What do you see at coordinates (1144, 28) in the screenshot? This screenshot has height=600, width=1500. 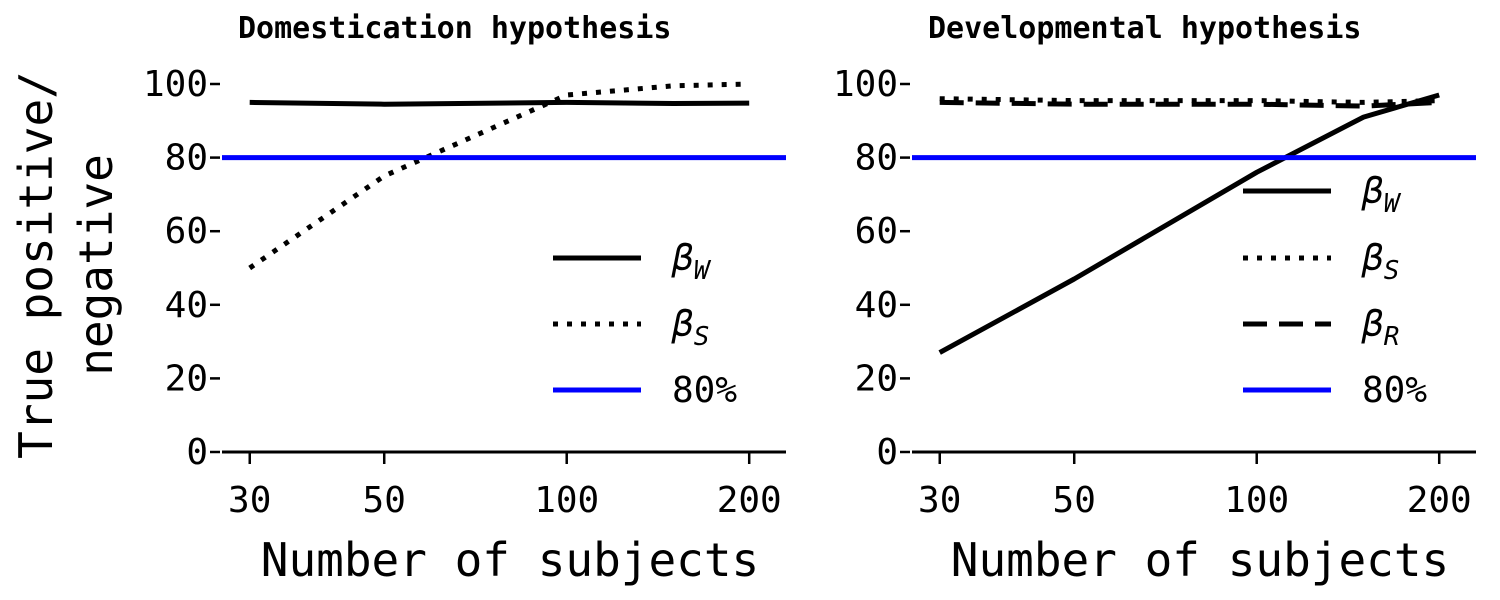 I see `chart-title: Developmental hypothesis` at bounding box center [1144, 28].